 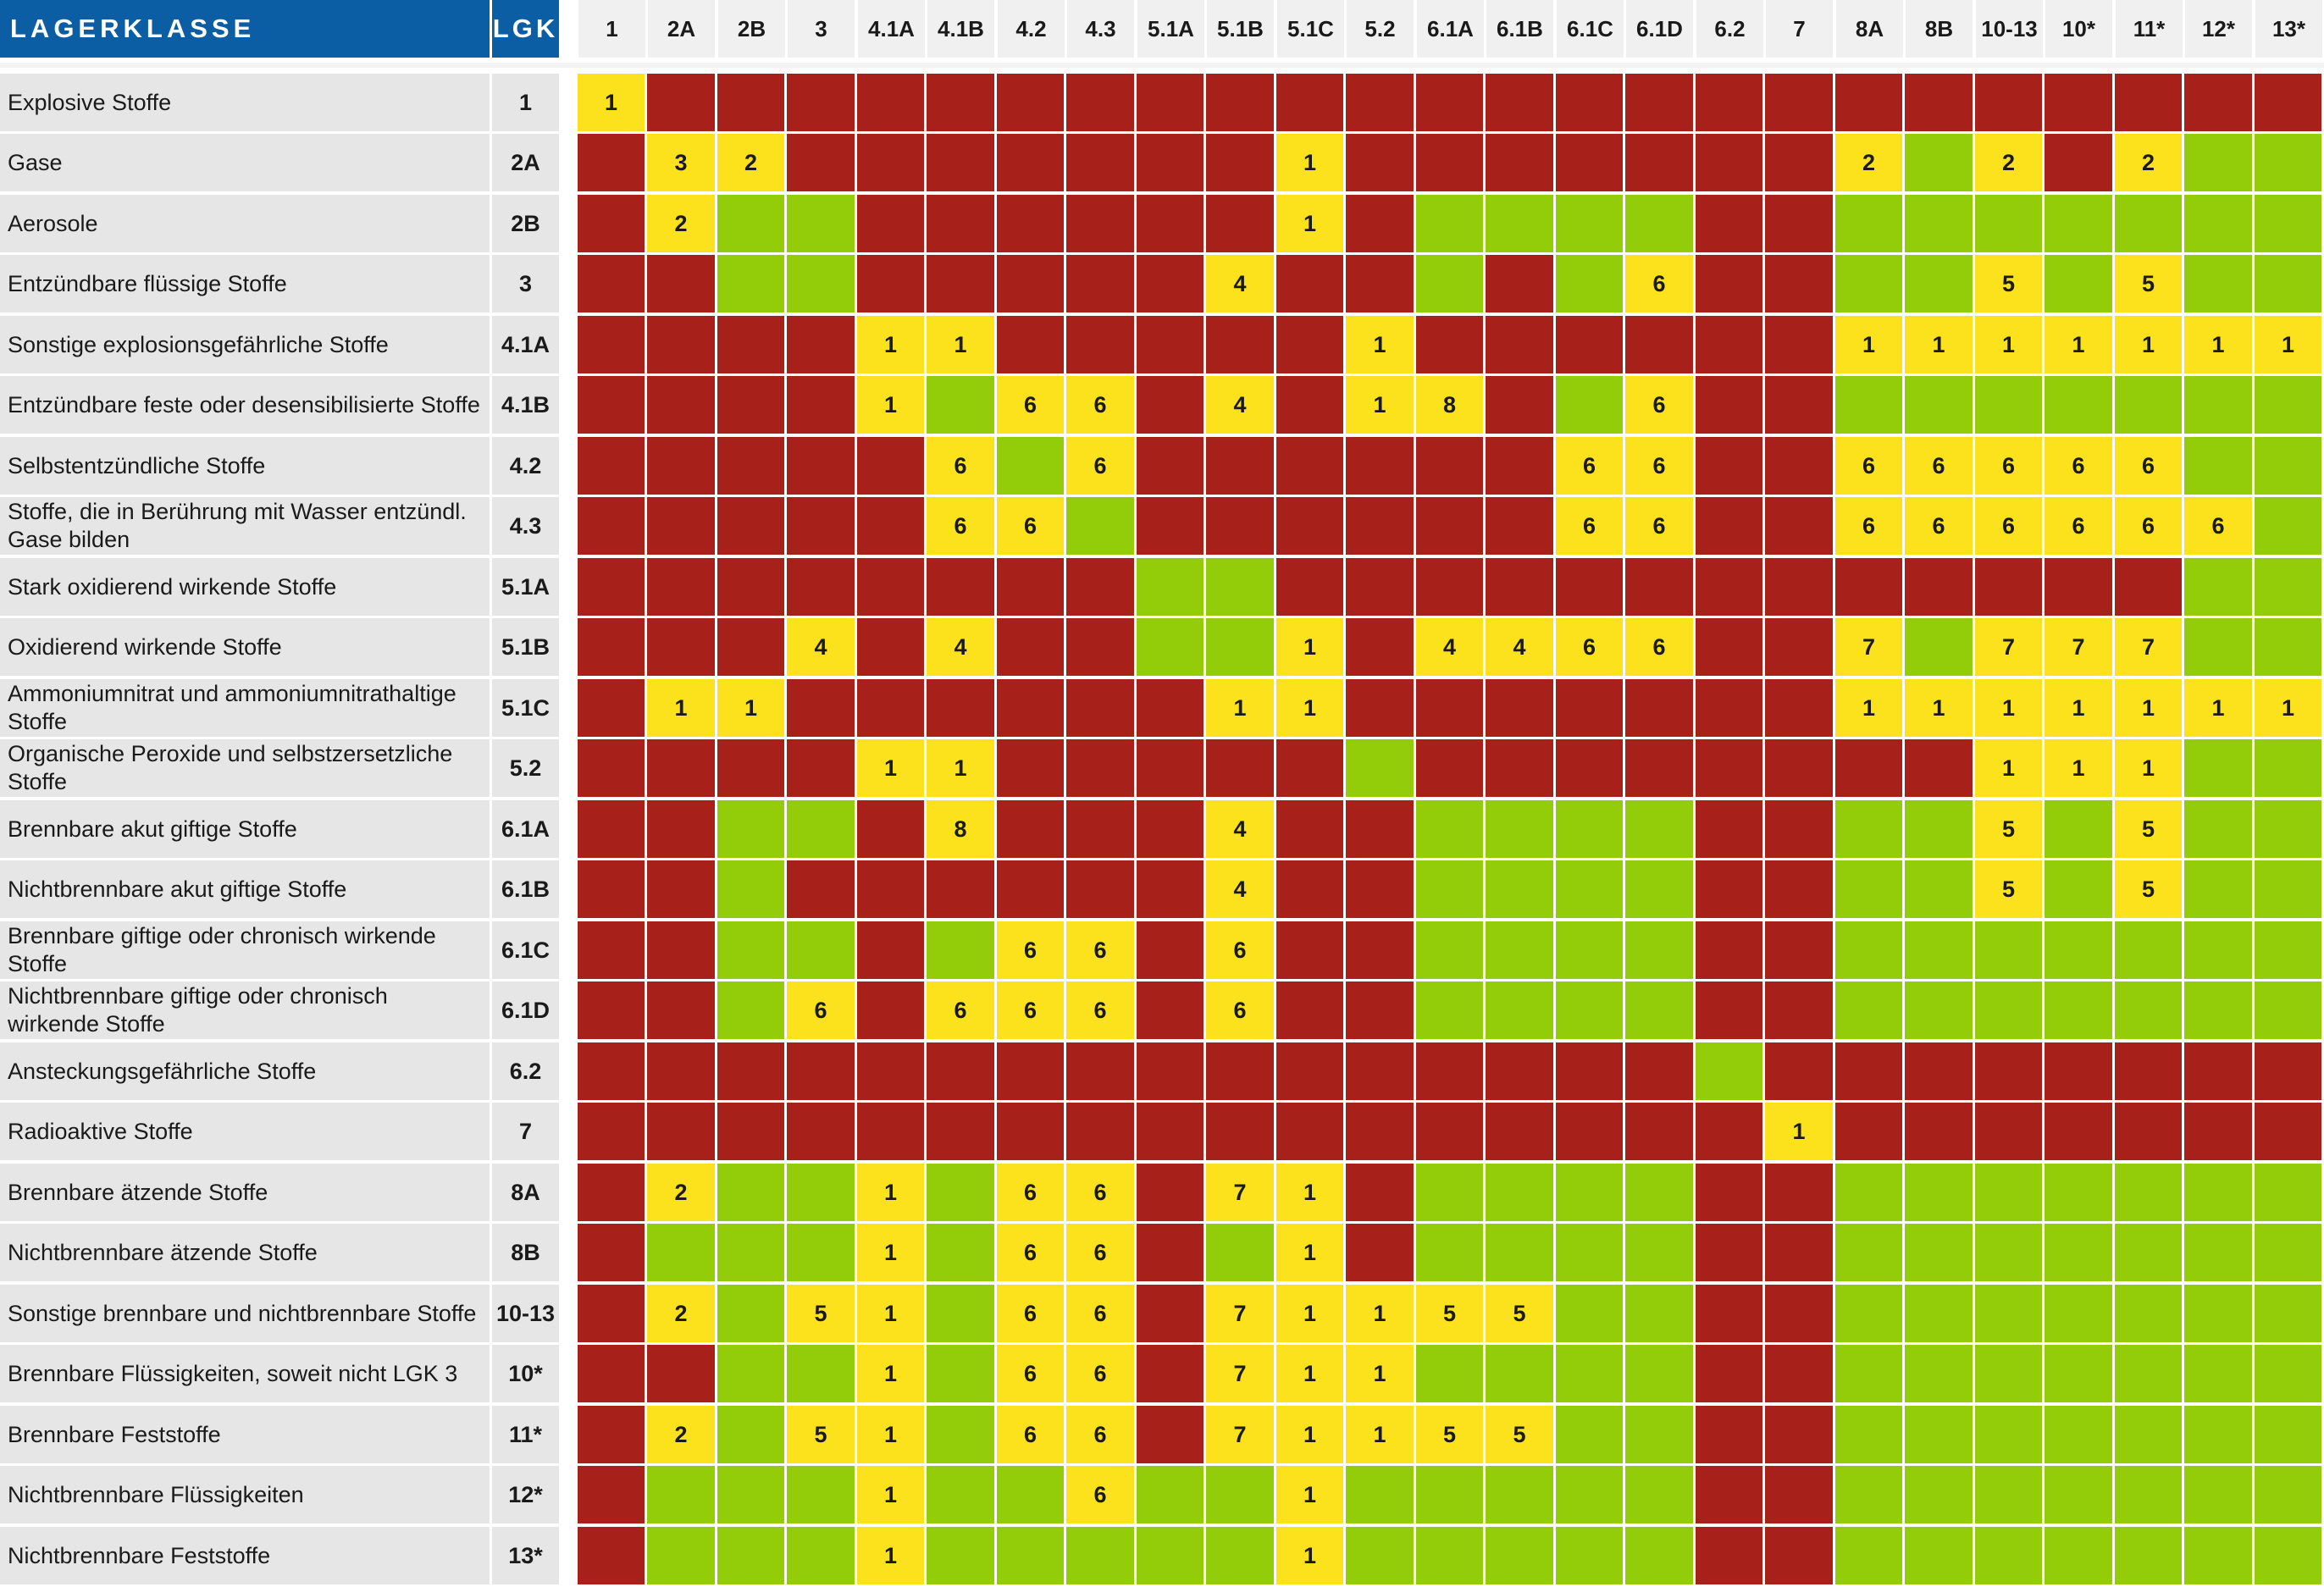 What do you see at coordinates (245, 103) in the screenshot?
I see `row-label: Explosive Stoffe` at bounding box center [245, 103].